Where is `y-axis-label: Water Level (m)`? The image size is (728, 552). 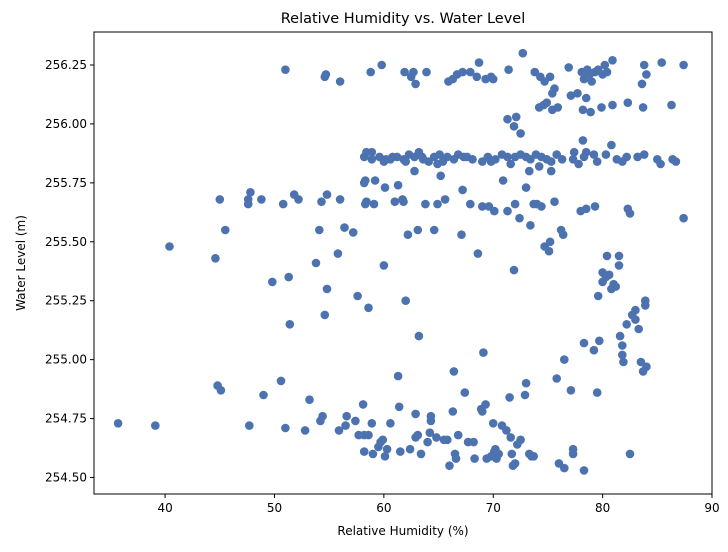 y-axis-label: Water Level (m) is located at coordinates (21, 263).